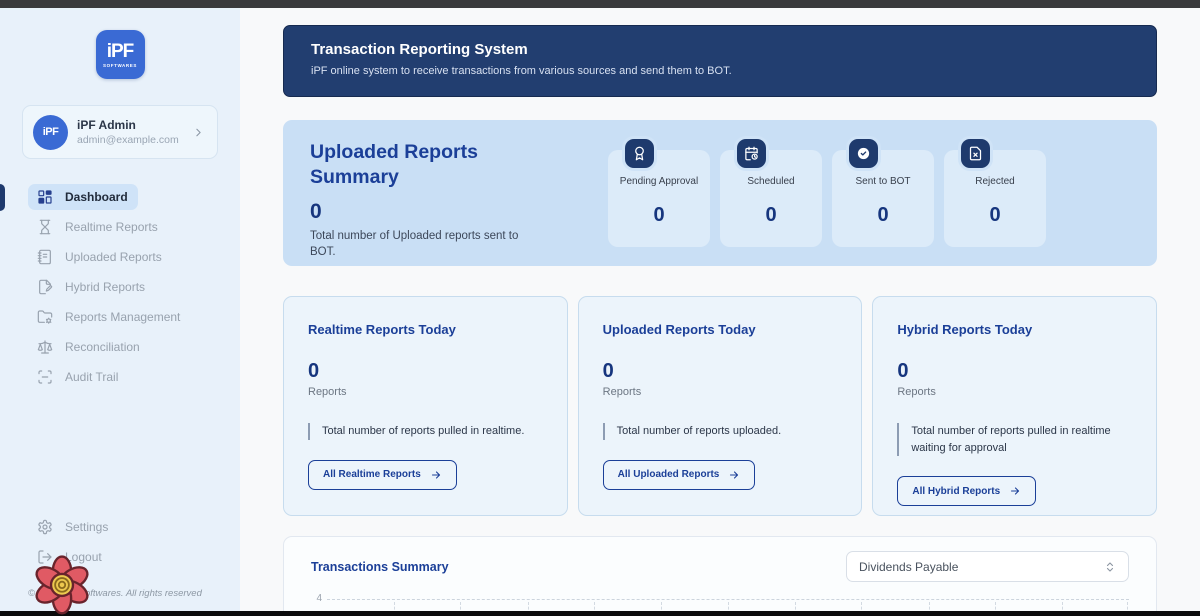 The width and height of the screenshot is (1200, 616). Describe the element at coordinates (87, 527) in the screenshot. I see `sidebar-item-label: Settings` at that location.